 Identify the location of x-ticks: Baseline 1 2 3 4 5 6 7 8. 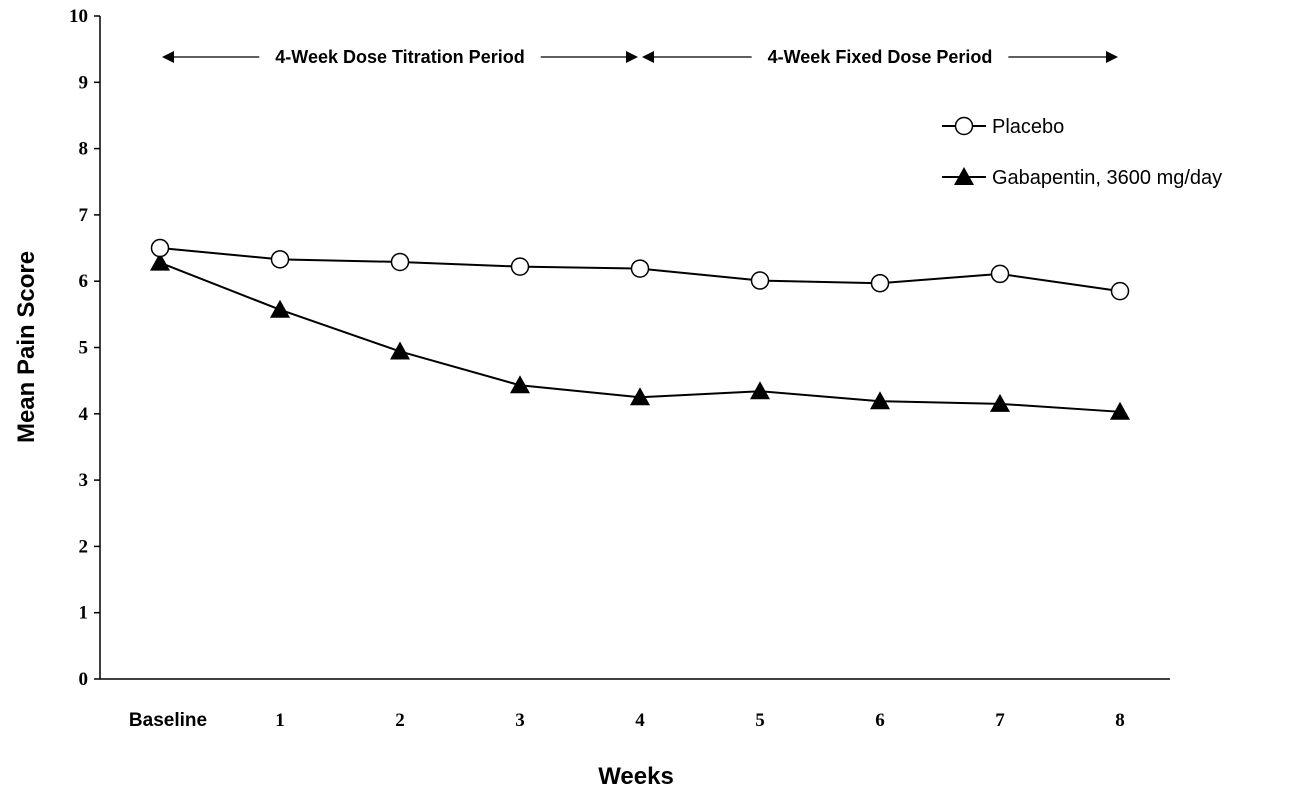
(627, 720).